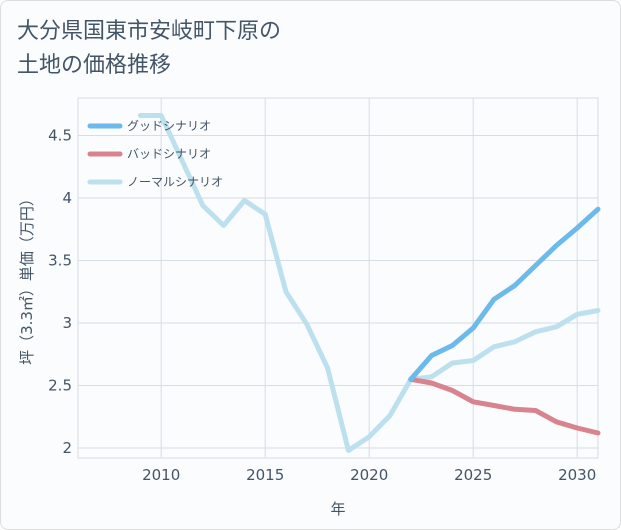 The image size is (621, 530). What do you see at coordinates (60, 386) in the screenshot?
I see `y-tick-label: 2.5` at bounding box center [60, 386].